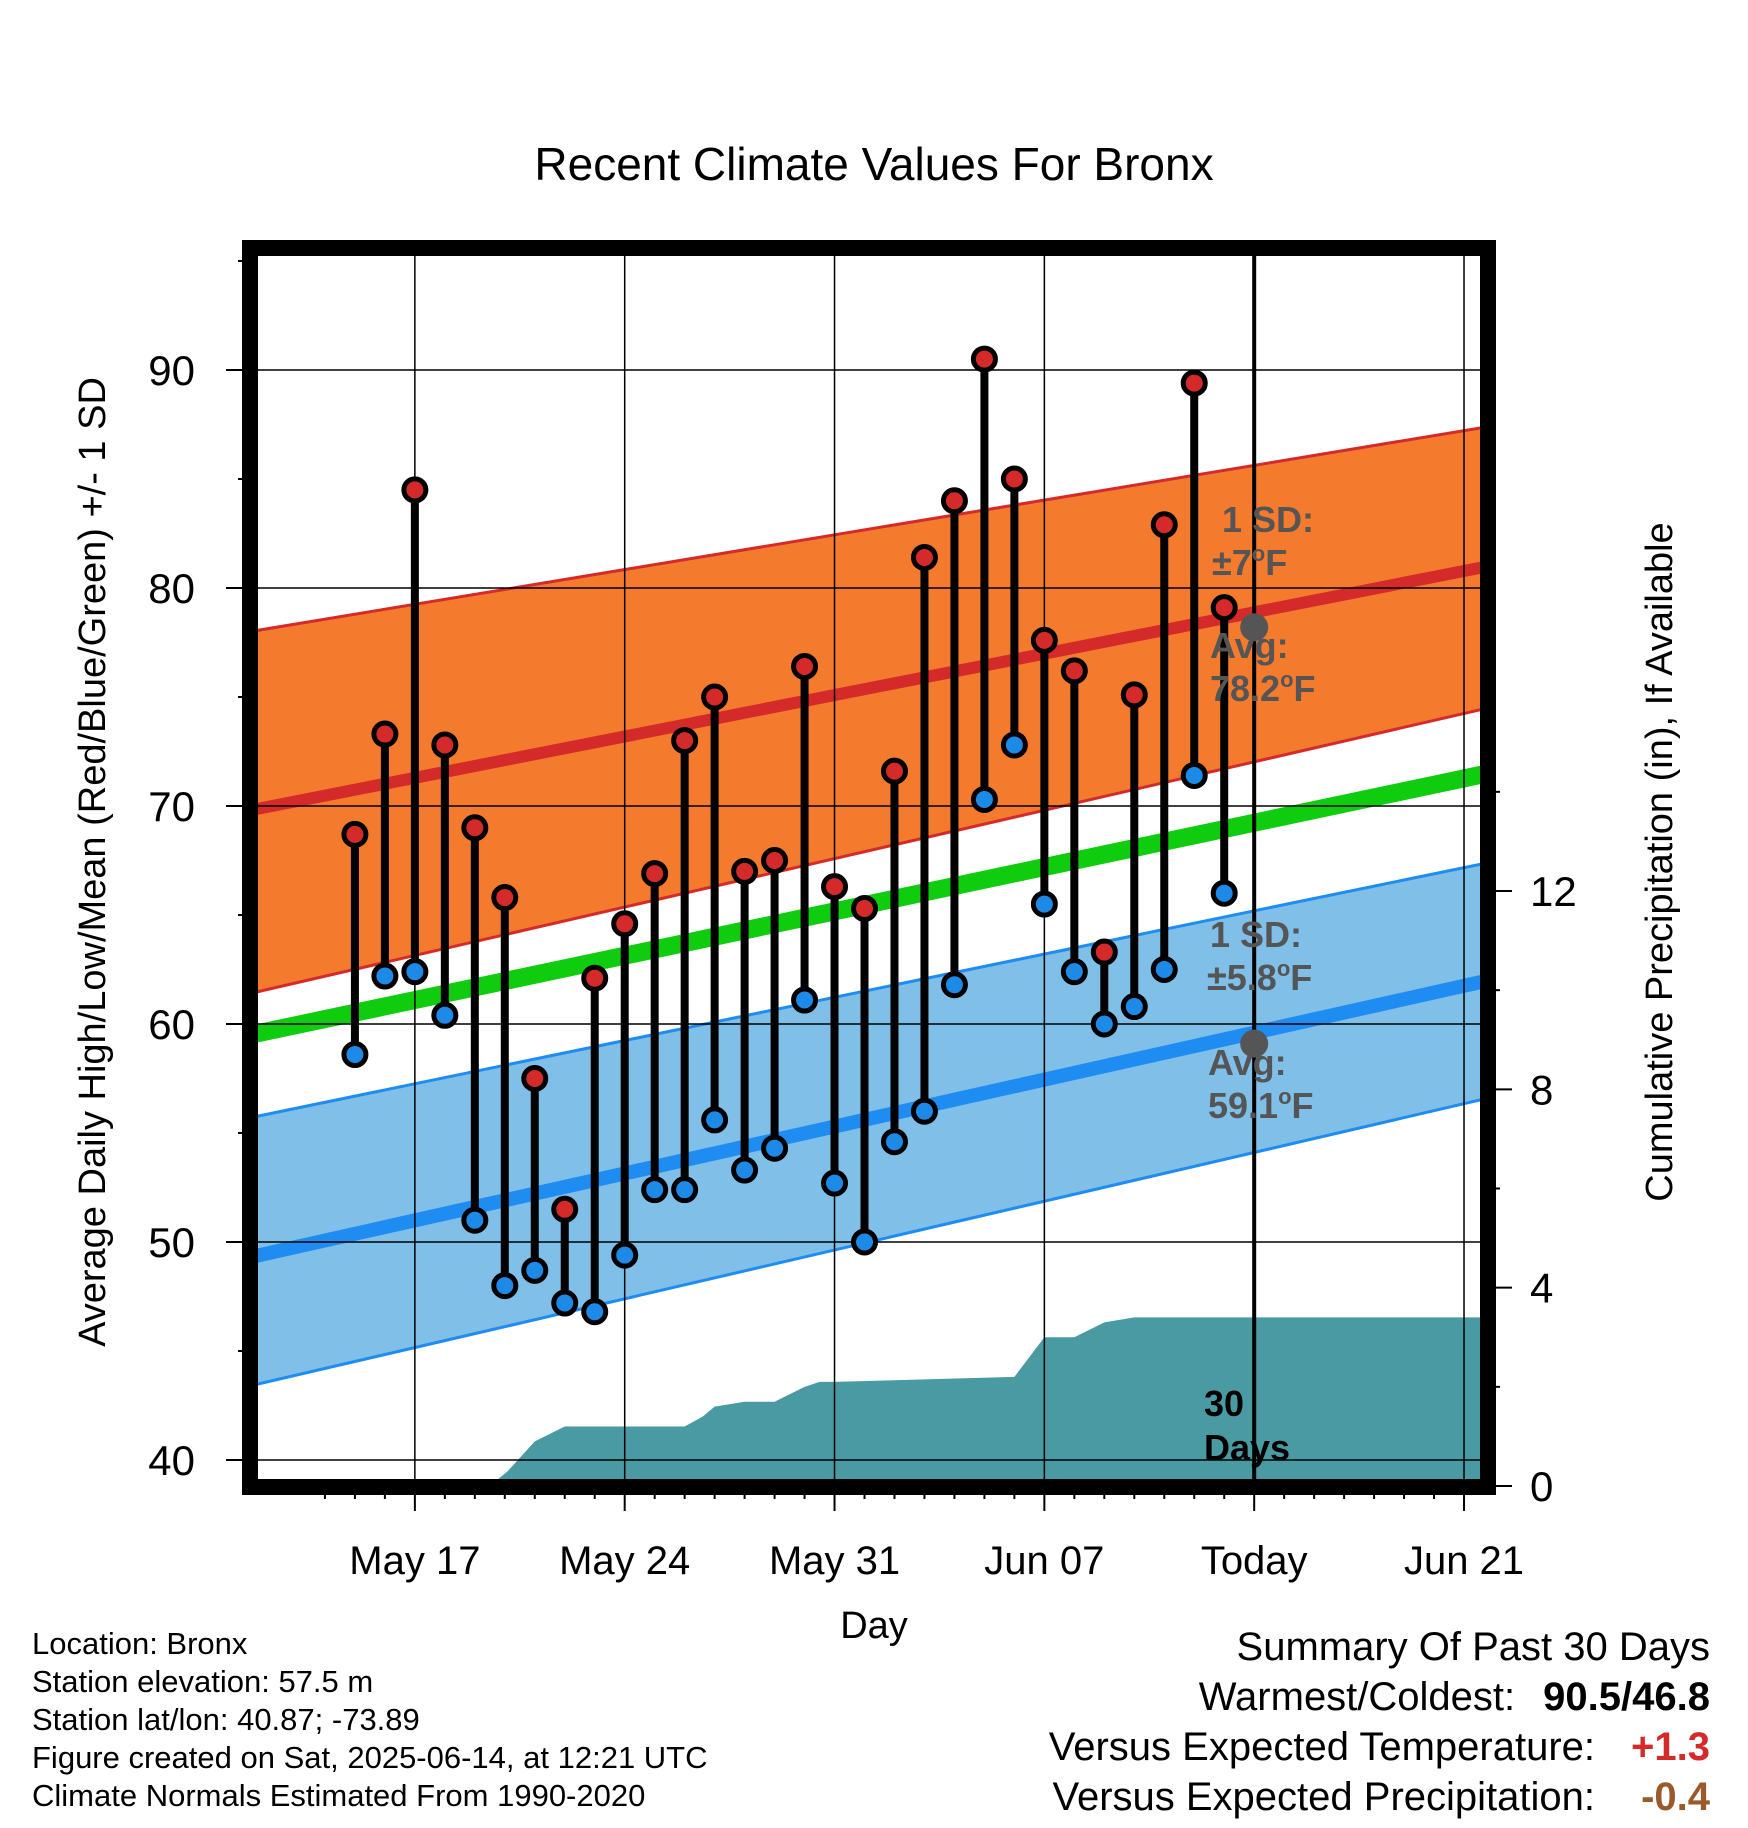 The width and height of the screenshot is (1748, 1828). What do you see at coordinates (1254, 1043) in the screenshot?
I see `today-low-normal-marker` at bounding box center [1254, 1043].